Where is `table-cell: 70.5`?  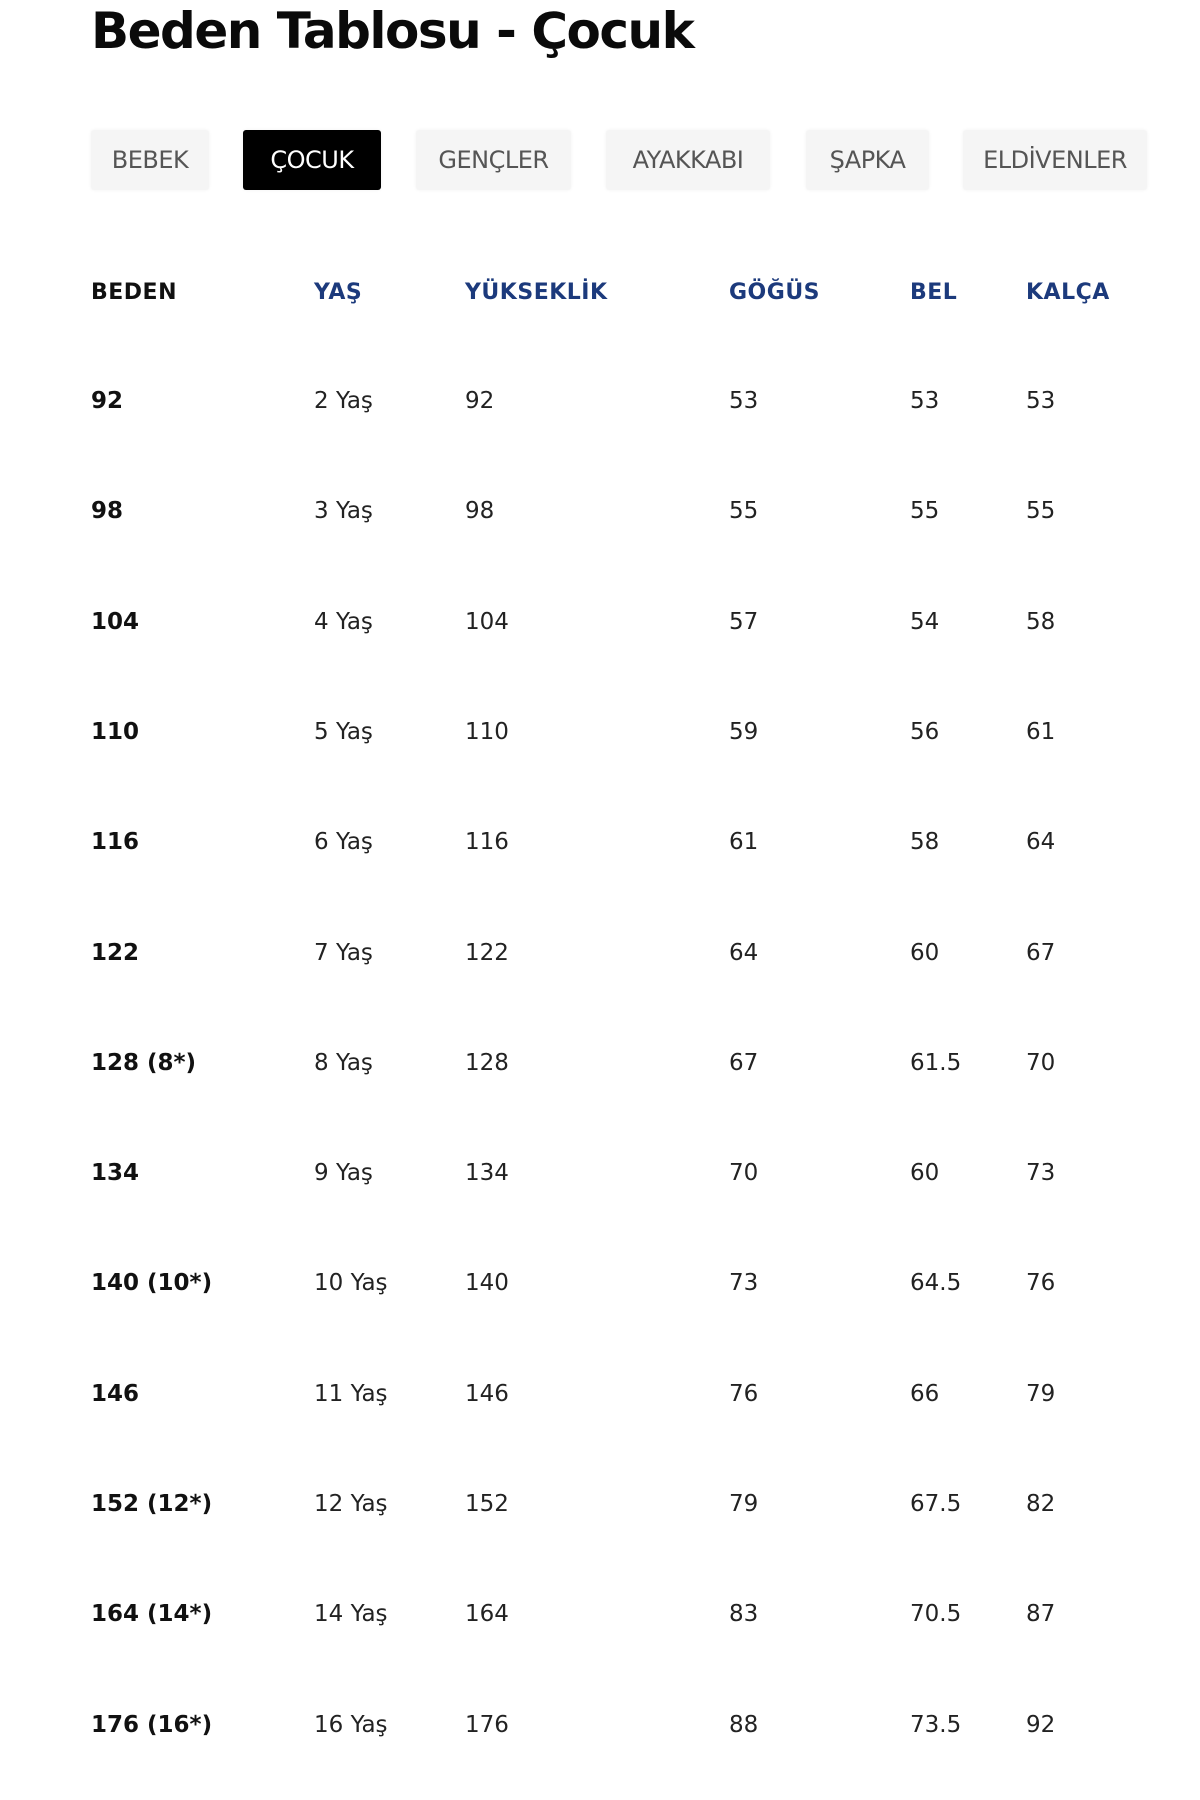
table-cell: 70.5 is located at coordinates (936, 1614).